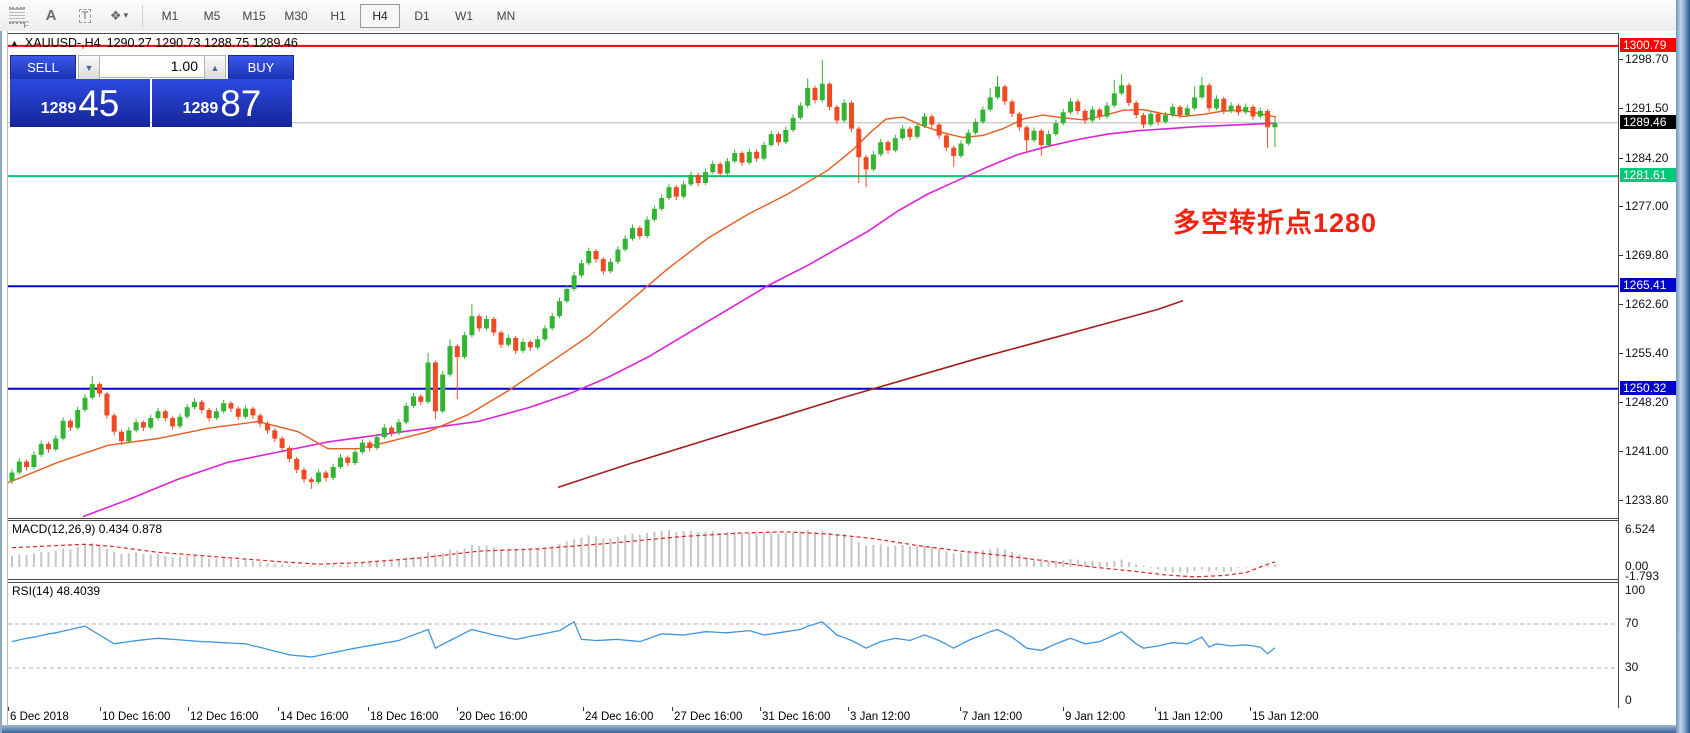 Image resolution: width=1690 pixels, height=733 pixels. Describe the element at coordinates (43, 67) in the screenshot. I see `sell-button: SELL` at that location.